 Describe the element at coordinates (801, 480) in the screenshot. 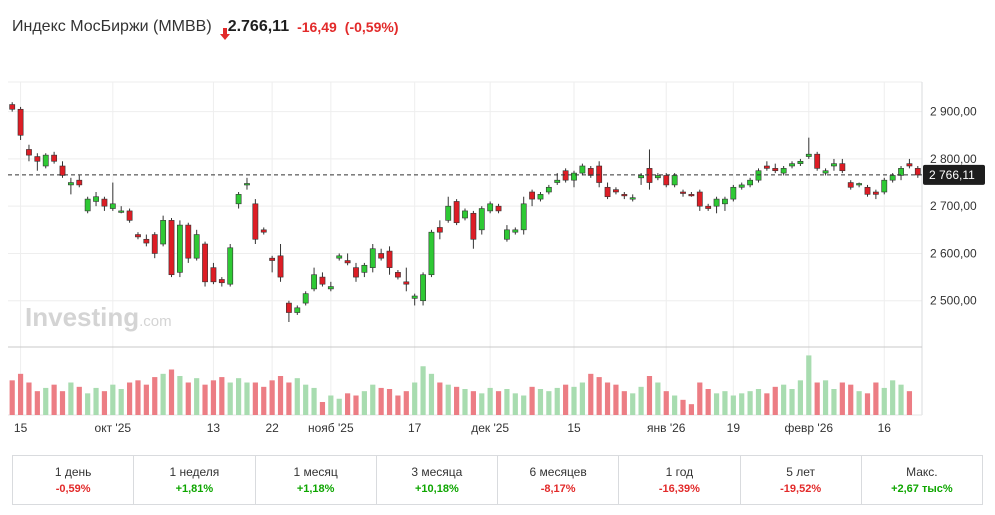

I see `period-5-years: 5 лет -19,52%` at that location.